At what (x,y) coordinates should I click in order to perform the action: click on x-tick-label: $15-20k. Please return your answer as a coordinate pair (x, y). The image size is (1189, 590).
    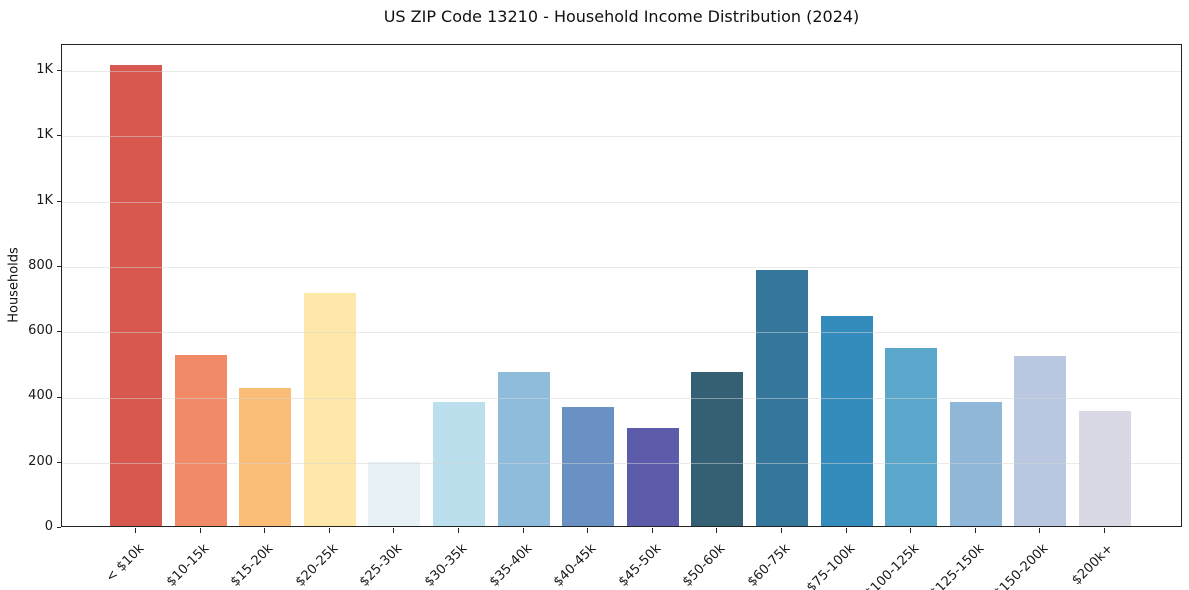
    Looking at the image, I should click on (252, 565).